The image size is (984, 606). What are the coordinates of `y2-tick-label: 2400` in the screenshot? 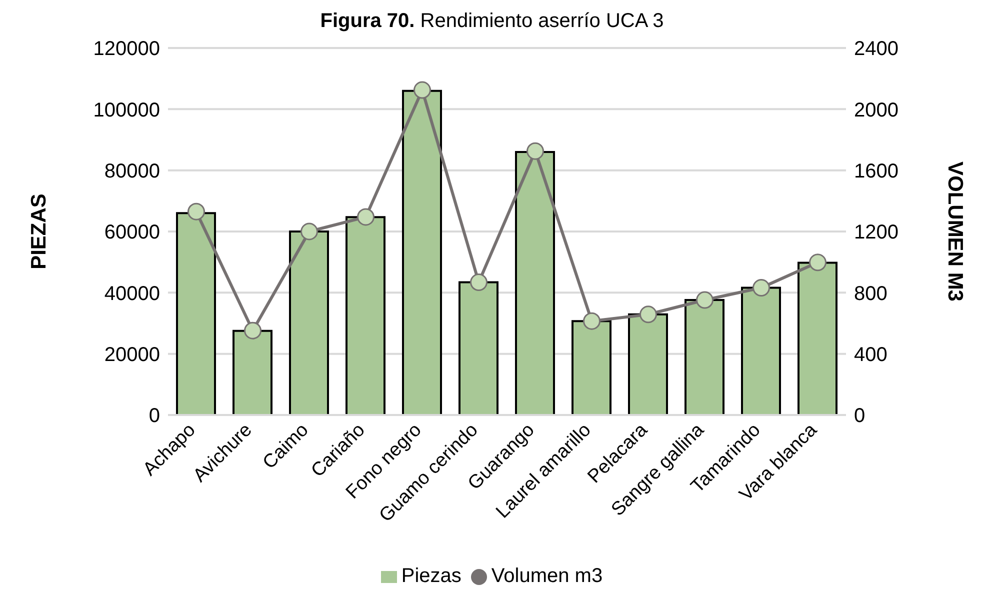 It's located at (876, 49).